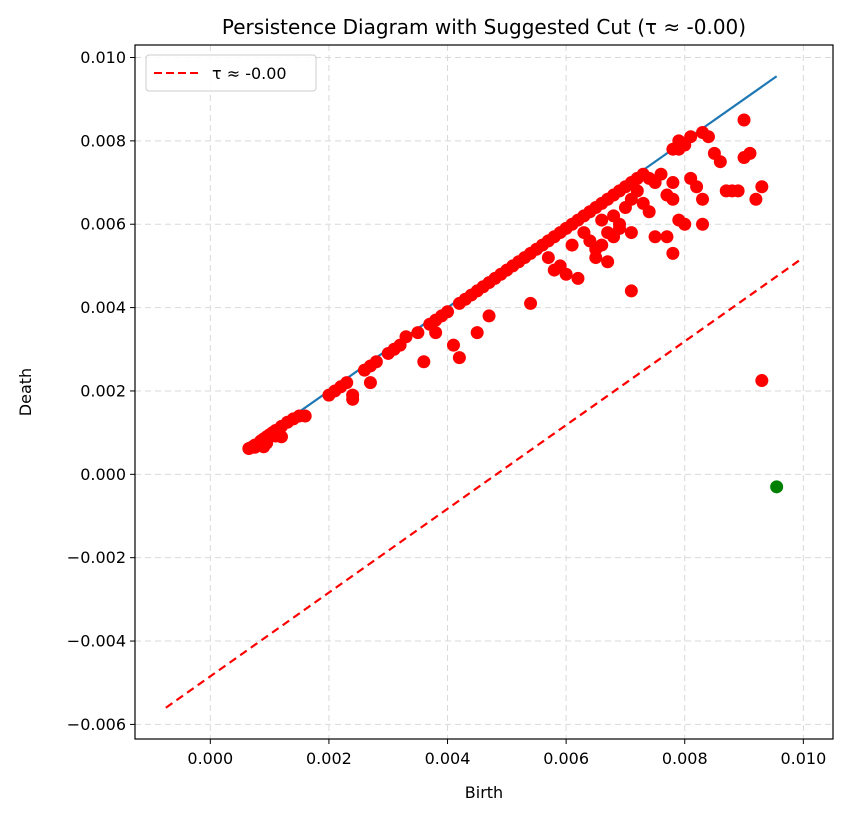  What do you see at coordinates (103, 224) in the screenshot?
I see `y-tick-label: 0.006` at bounding box center [103, 224].